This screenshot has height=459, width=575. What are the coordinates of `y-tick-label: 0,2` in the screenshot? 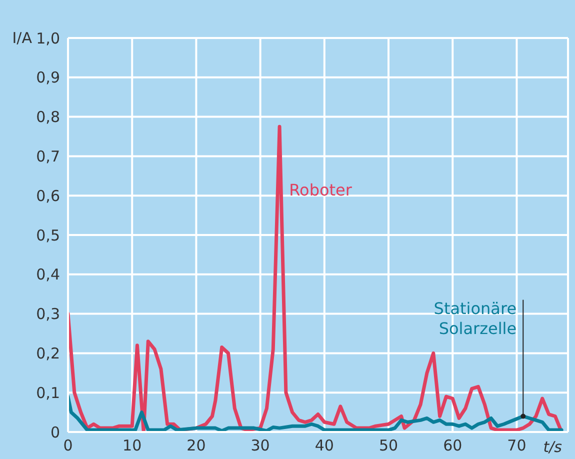 It's located at (48, 353).